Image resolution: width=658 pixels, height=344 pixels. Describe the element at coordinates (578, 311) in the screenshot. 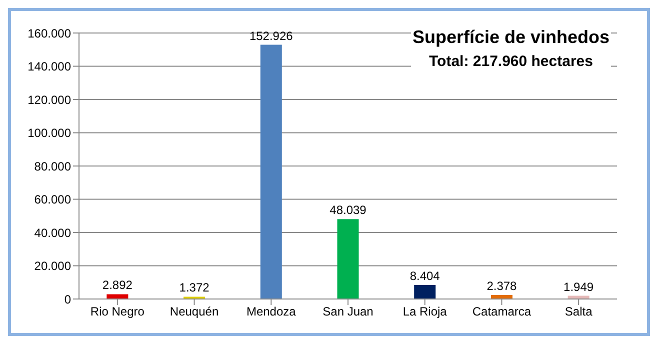

I see `x-tick-label: Salta` at that location.